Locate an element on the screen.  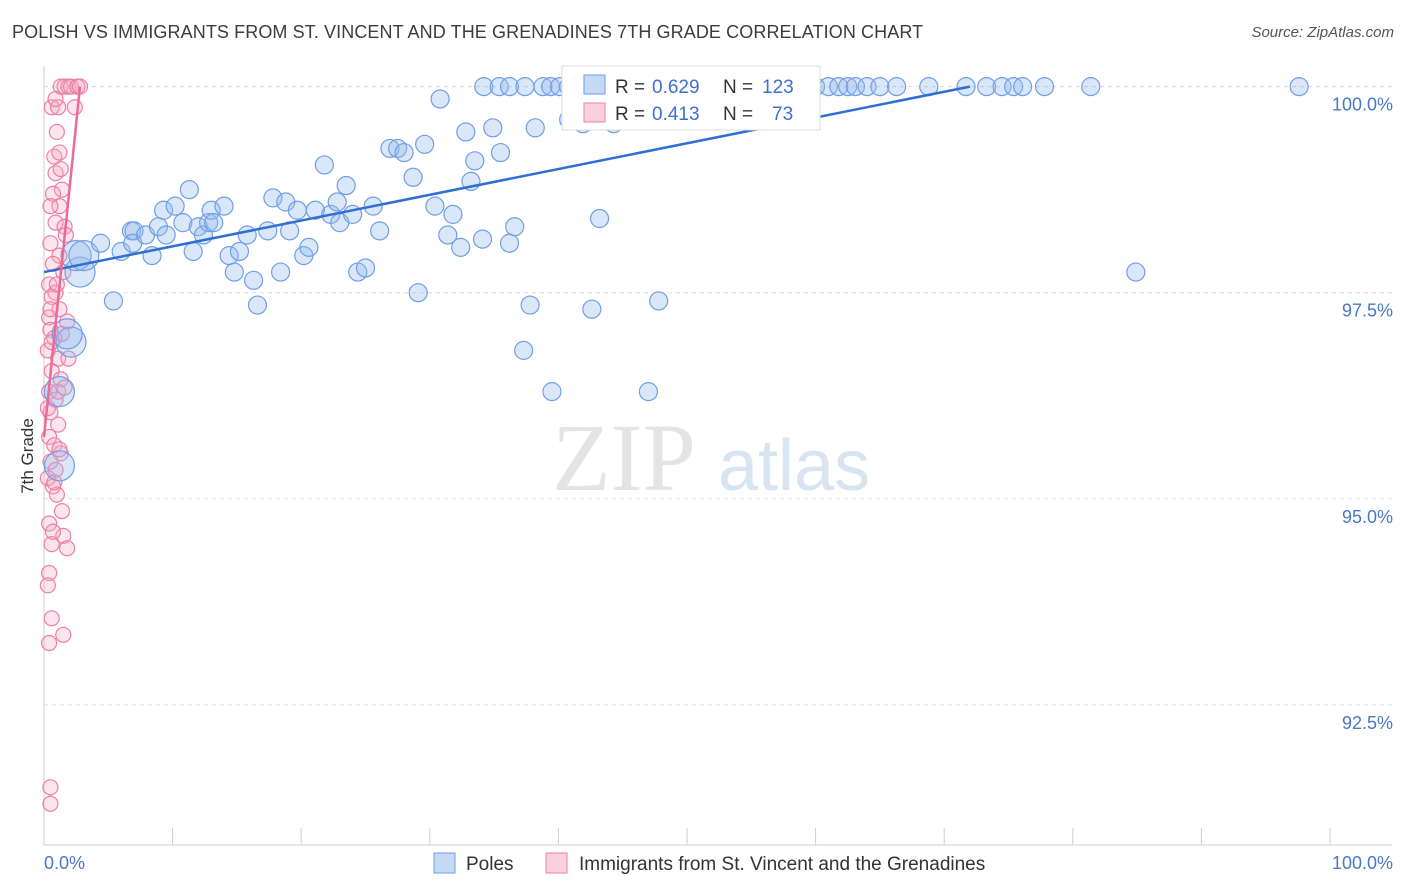
legend-swatch-poles is located at coordinates (444, 863).